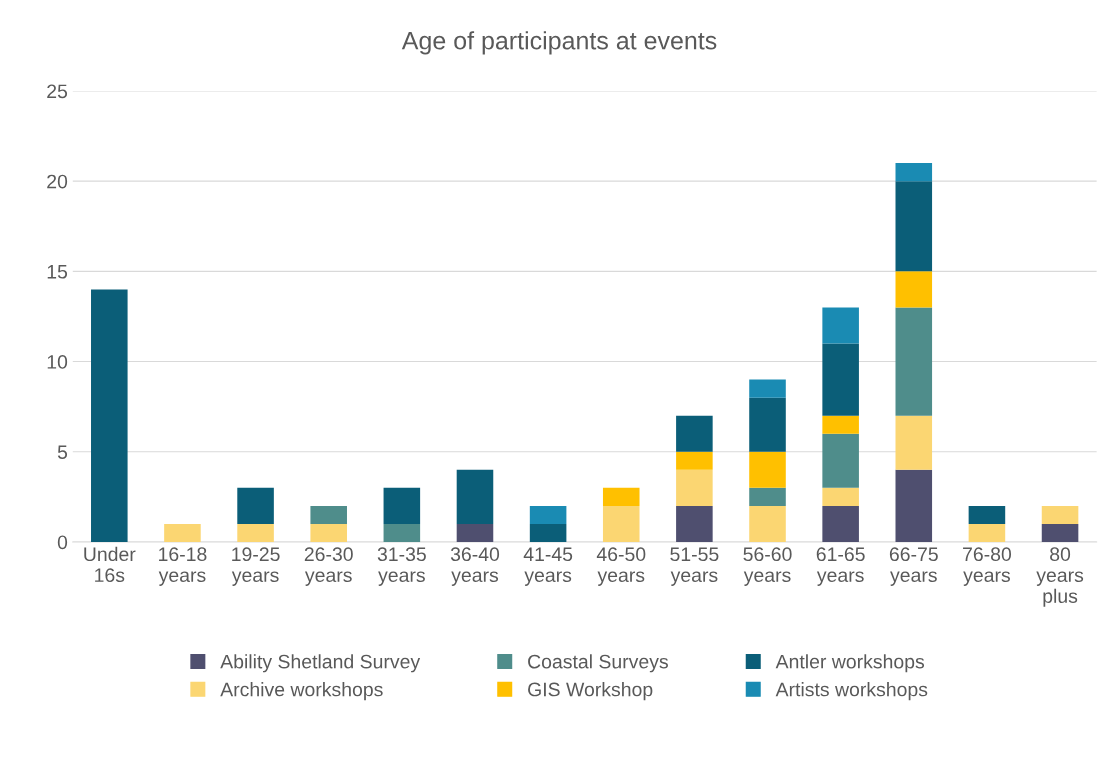 This screenshot has height=758, width=1119. I want to click on x-tick-label: 26-30 years, so click(328, 566).